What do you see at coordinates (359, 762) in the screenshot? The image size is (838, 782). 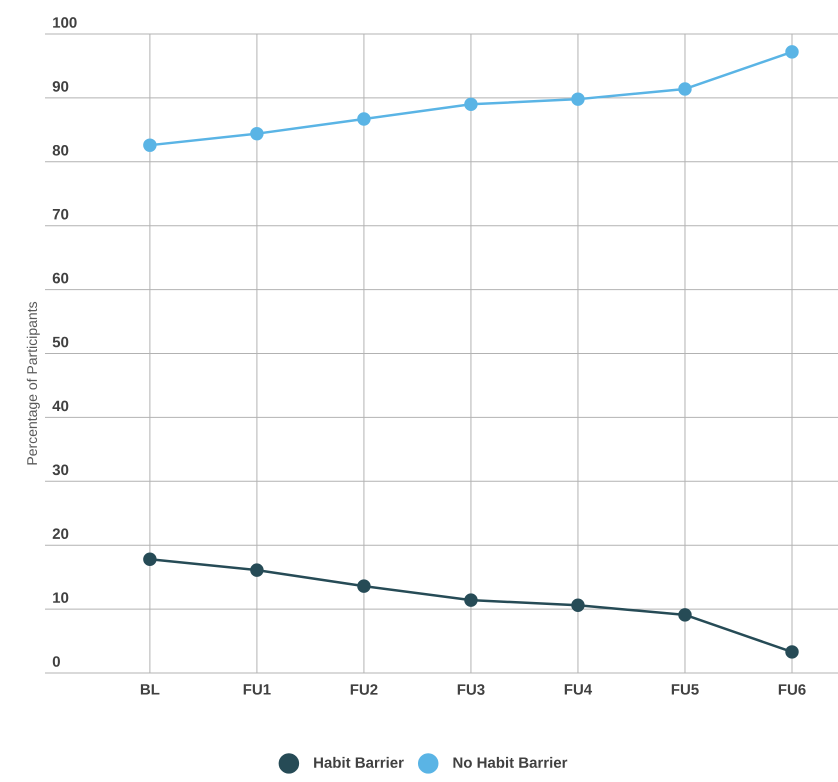 I see `legend-label: Habit Barrier` at bounding box center [359, 762].